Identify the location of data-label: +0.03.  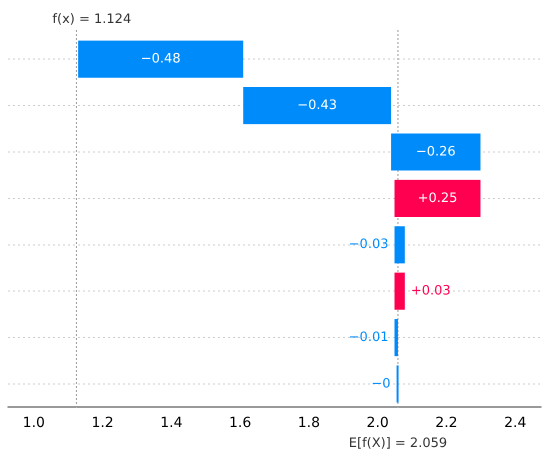
(430, 291).